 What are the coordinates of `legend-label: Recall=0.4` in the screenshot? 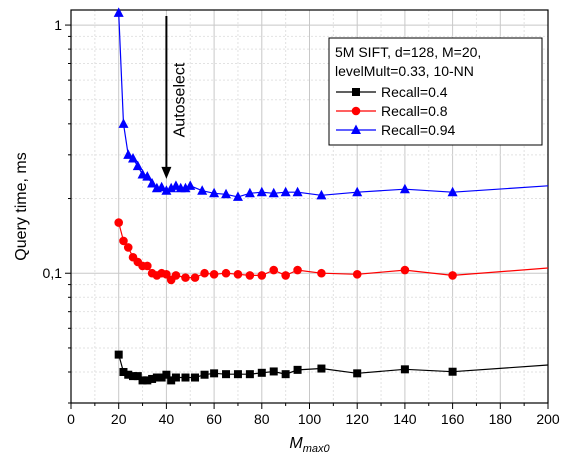 It's located at (414, 92).